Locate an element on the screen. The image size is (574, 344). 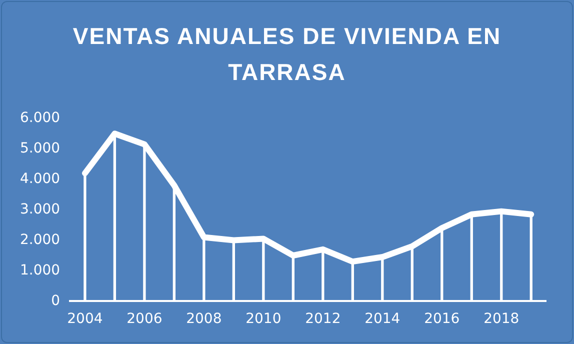
x-tick-label: 2012 is located at coordinates (323, 319).